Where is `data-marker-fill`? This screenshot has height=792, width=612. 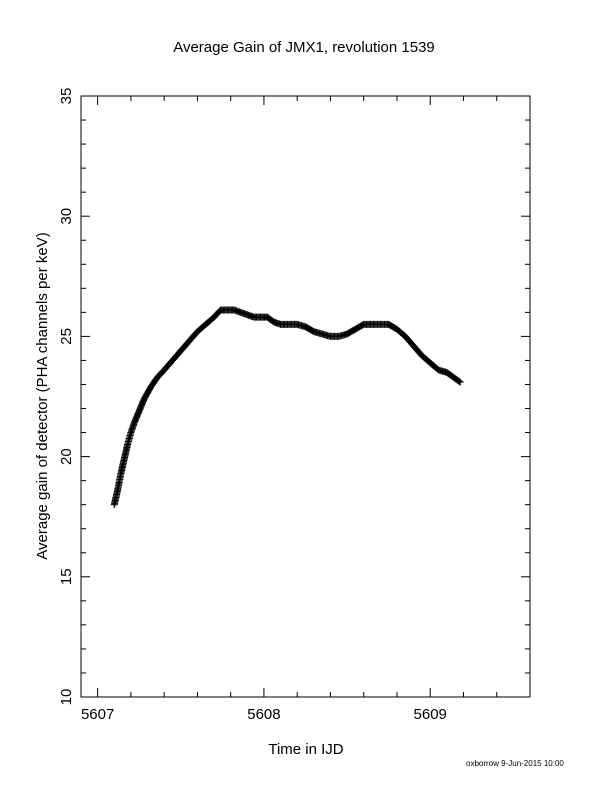 data-marker-fill is located at coordinates (459, 381).